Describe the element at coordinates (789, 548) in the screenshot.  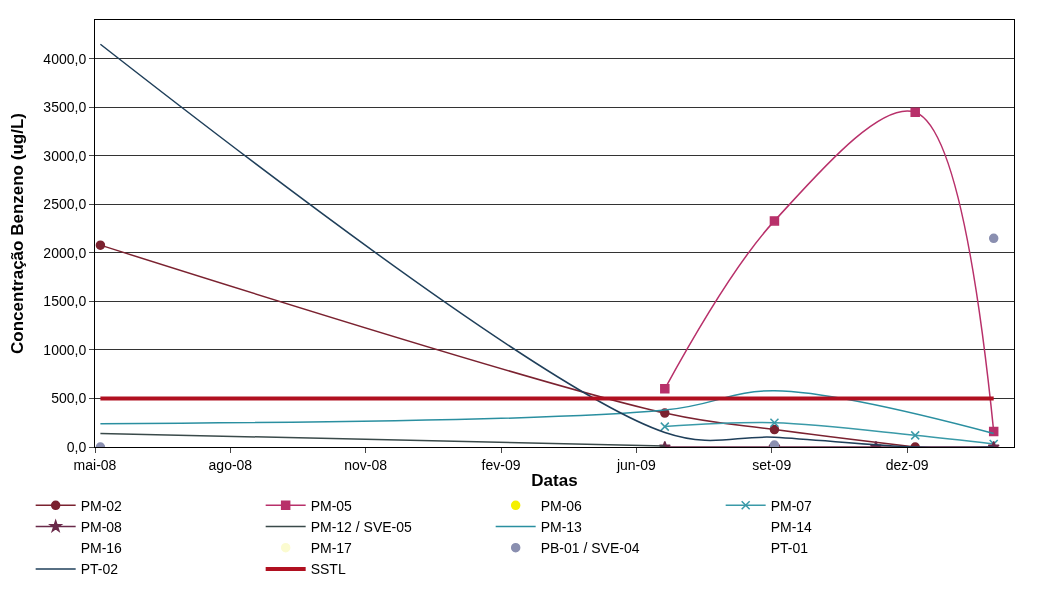
I see `text: PT-01` at that location.